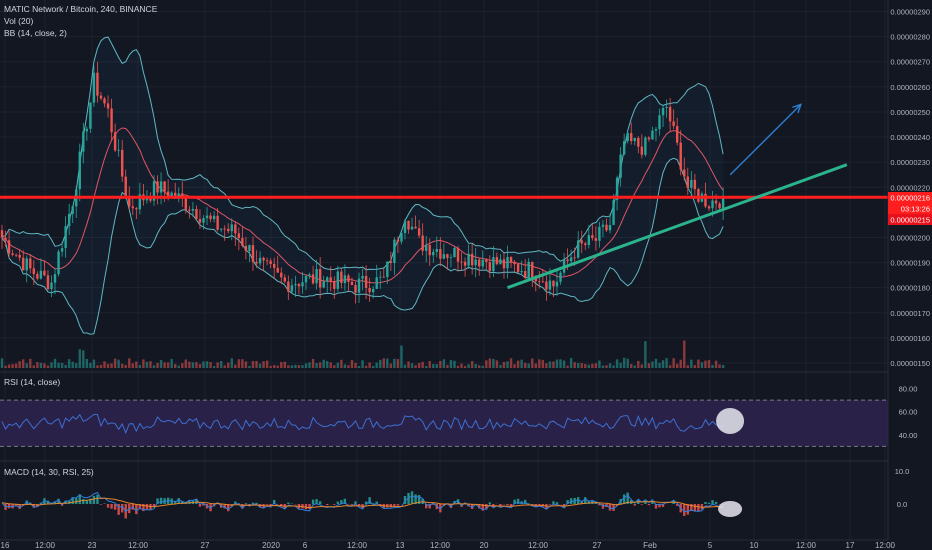 The height and width of the screenshot is (550, 932). Describe the element at coordinates (910, 12) in the screenshot. I see `price-tick-label: 0.00000290` at that location.